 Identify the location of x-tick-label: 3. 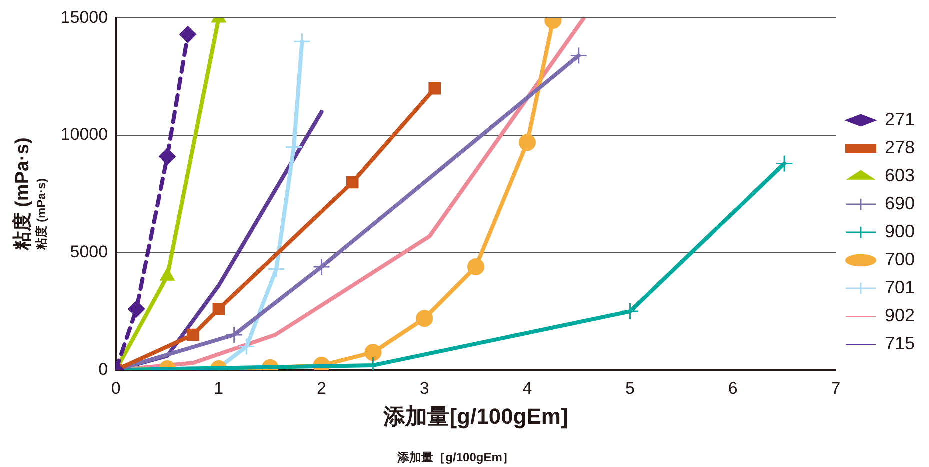
(425, 388).